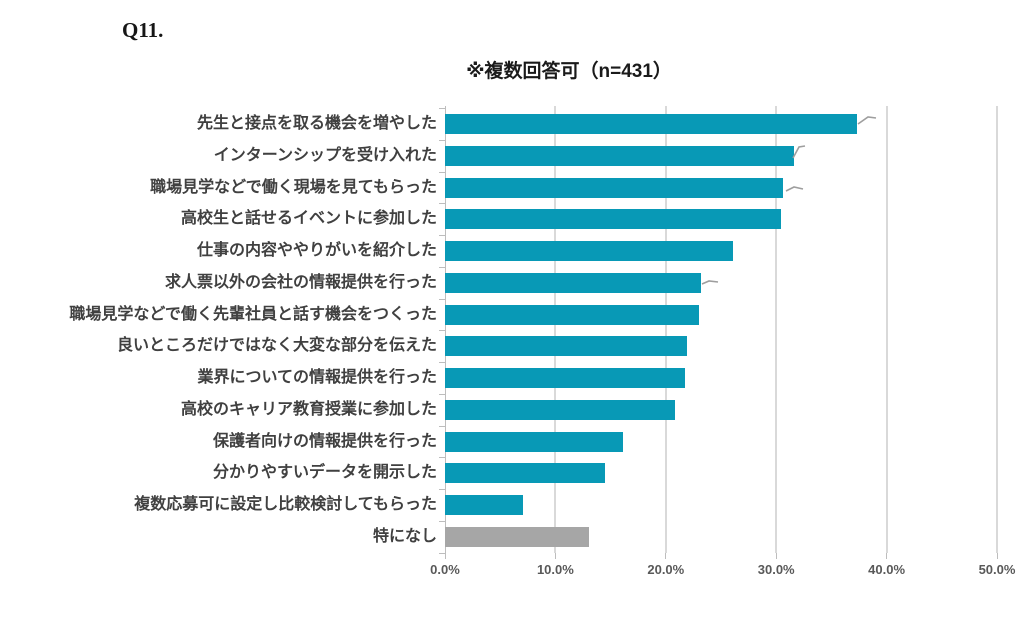  What do you see at coordinates (308, 219) in the screenshot?
I see `category-label: 高校生と話せるイベントに参加した` at bounding box center [308, 219].